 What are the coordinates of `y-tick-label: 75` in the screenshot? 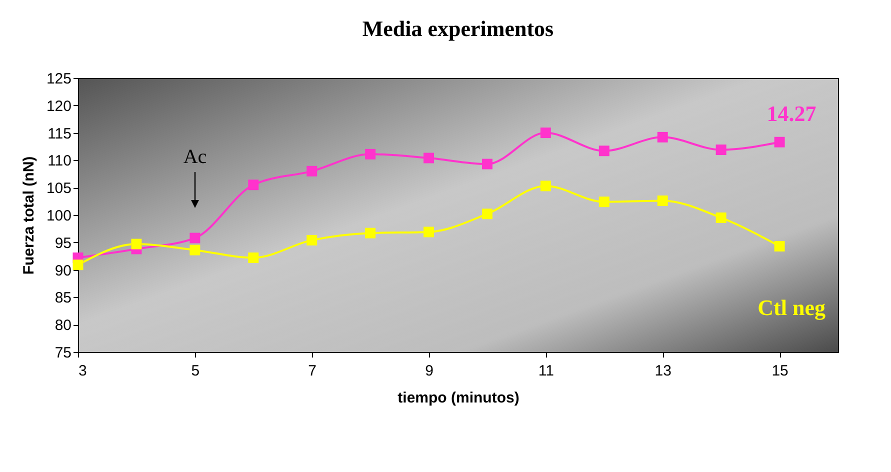 It's located at (63, 353).